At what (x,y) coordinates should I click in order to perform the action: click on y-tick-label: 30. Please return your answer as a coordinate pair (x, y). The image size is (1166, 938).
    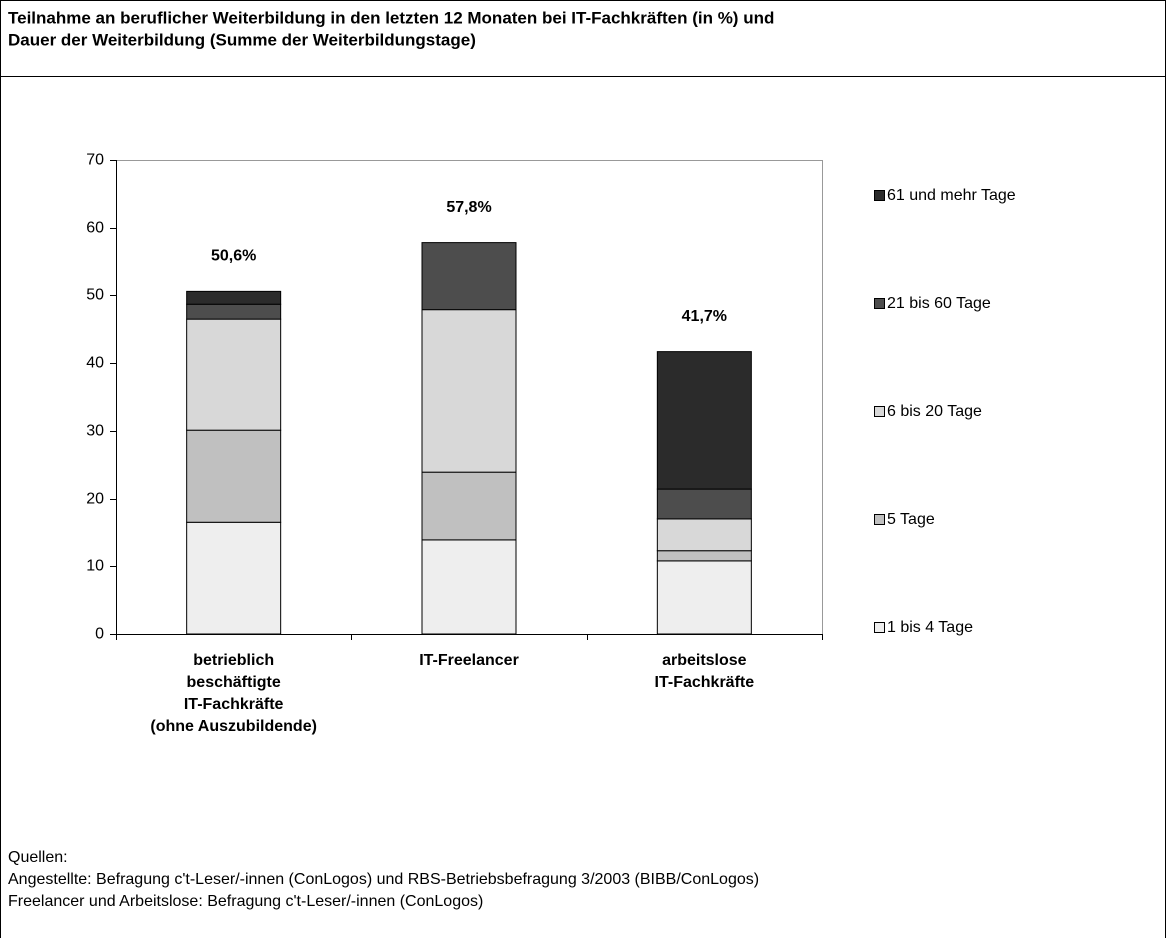
    Looking at the image, I should click on (95, 431).